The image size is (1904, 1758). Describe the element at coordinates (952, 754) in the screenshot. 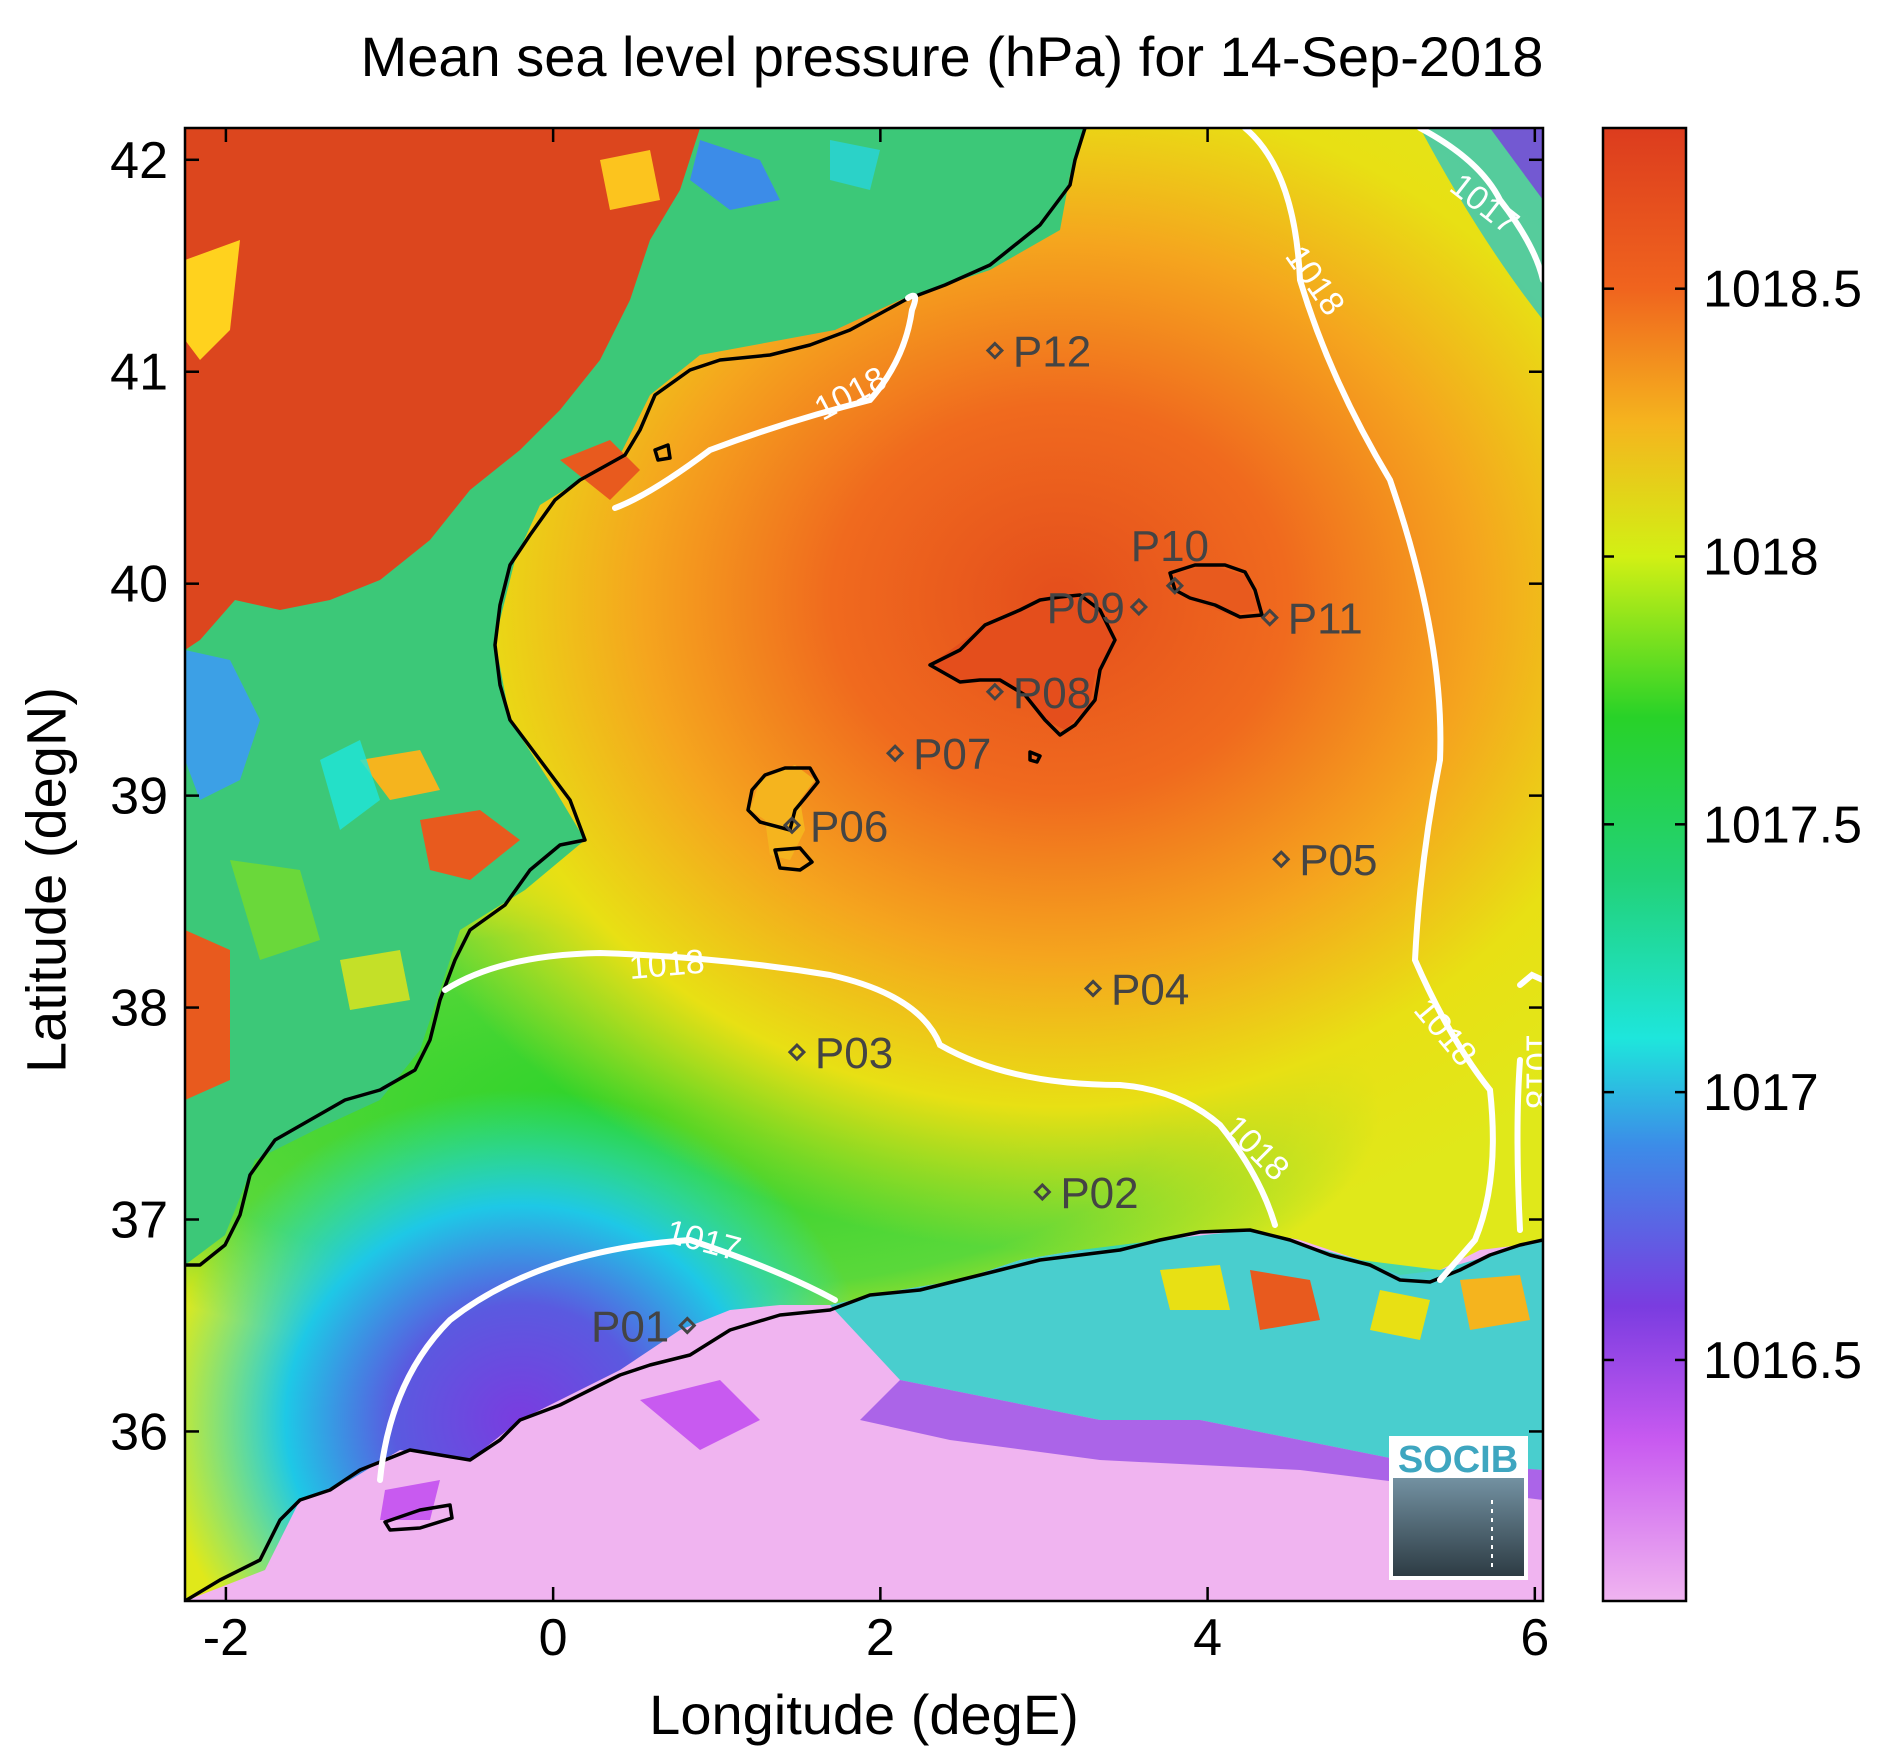

I see `station-label: P07` at that location.